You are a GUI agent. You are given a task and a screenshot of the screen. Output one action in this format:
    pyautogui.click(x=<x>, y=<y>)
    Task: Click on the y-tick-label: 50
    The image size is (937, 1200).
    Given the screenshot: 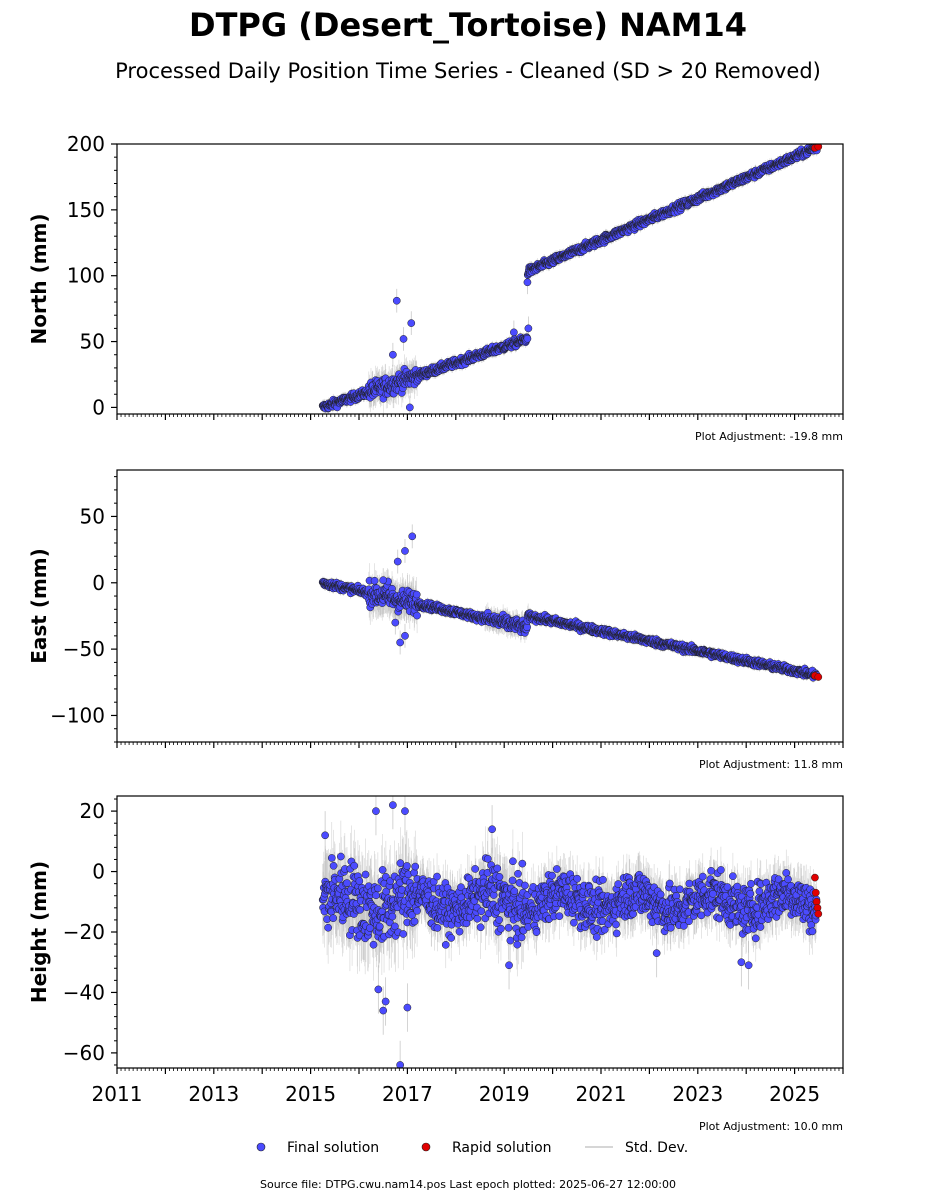 What is the action you would take?
    pyautogui.click(x=92, y=342)
    